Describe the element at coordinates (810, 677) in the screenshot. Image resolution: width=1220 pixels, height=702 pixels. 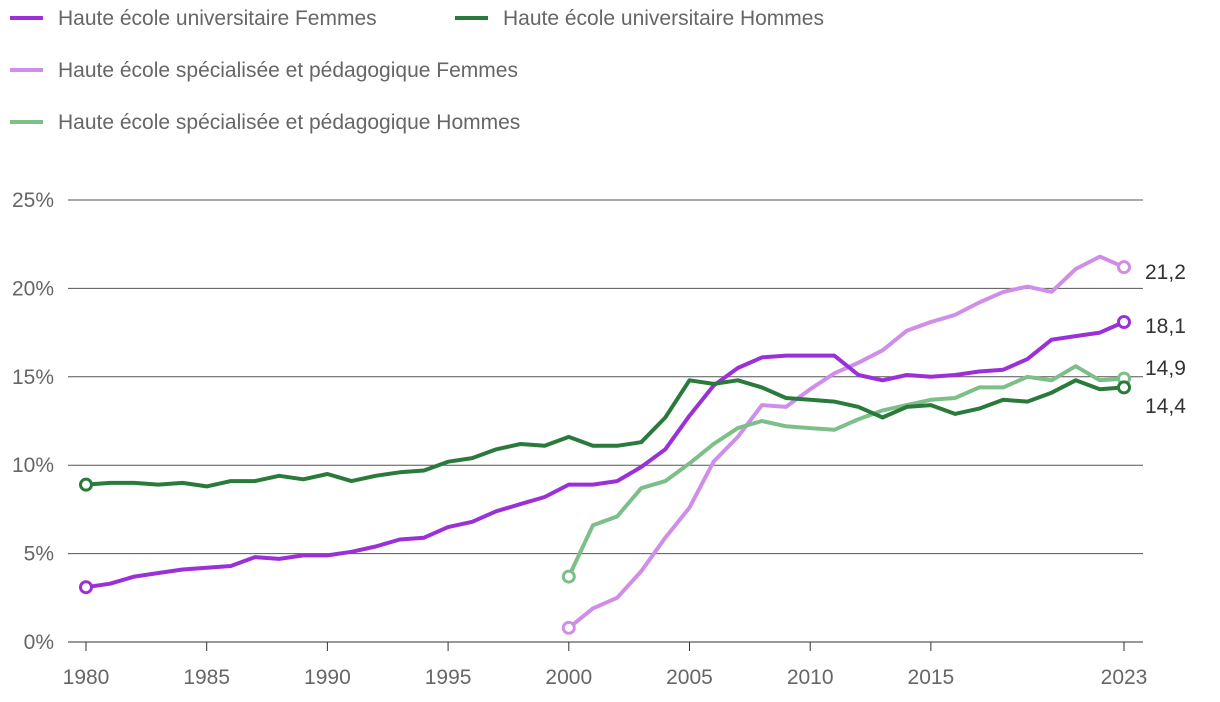
I see `x-tick-label: 2010` at that location.